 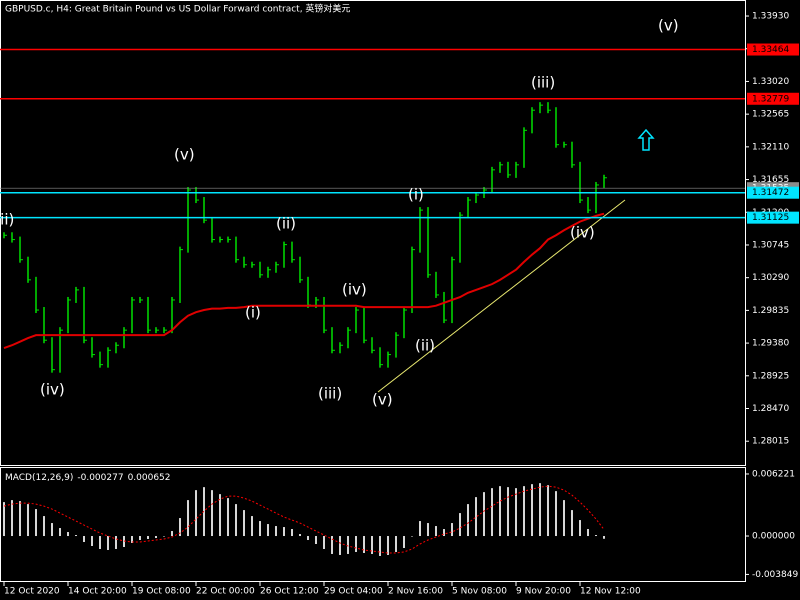 I want to click on x-tick-label: 12 Nov 12:00, so click(x=610, y=592).